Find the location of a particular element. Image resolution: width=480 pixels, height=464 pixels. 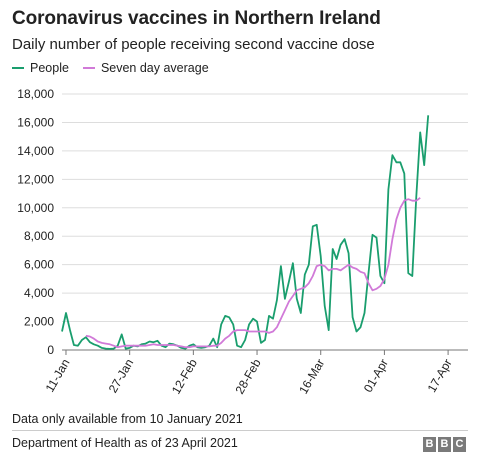

footer-divider is located at coordinates (240, 430).